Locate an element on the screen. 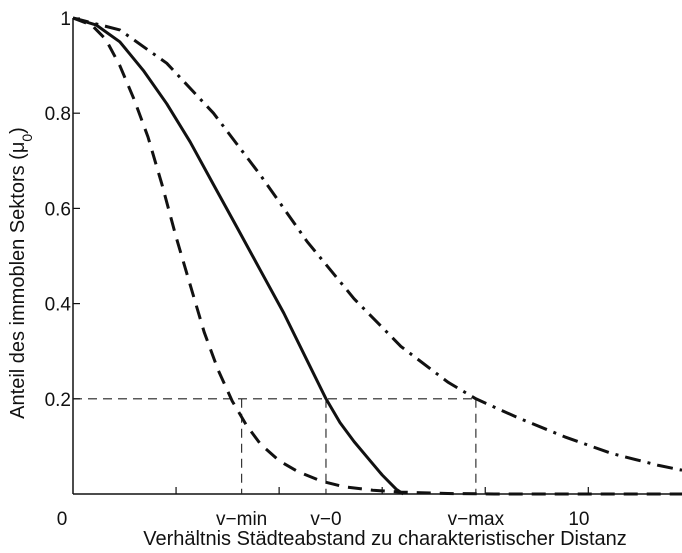 The width and height of the screenshot is (682, 553). y-tick-label-0: 0.2 is located at coordinates (58, 400).